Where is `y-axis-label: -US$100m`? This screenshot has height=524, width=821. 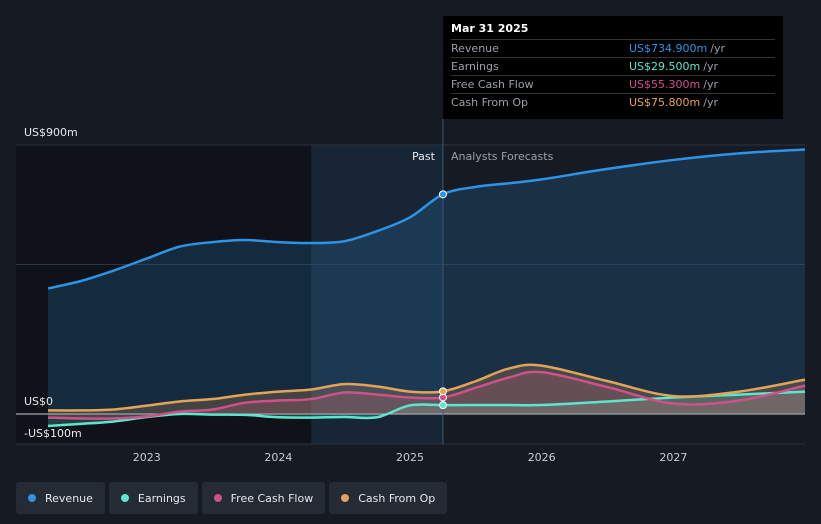 y-axis-label: -US$100m is located at coordinates (53, 433).